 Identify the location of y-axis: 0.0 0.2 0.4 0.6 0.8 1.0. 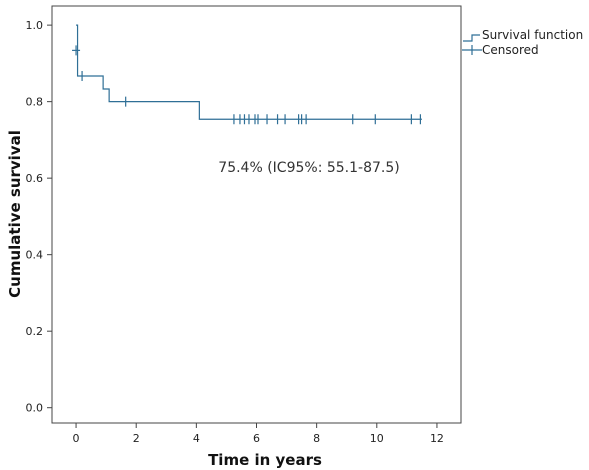
(39, 217).